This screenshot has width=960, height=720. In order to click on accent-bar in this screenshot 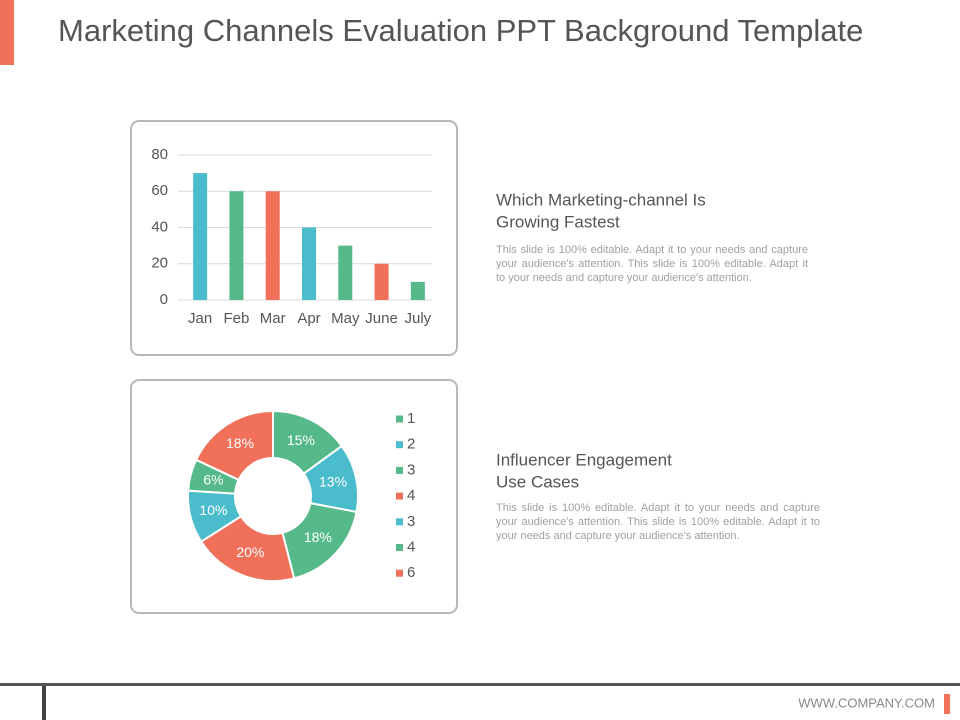, I will do `click(7, 32)`.